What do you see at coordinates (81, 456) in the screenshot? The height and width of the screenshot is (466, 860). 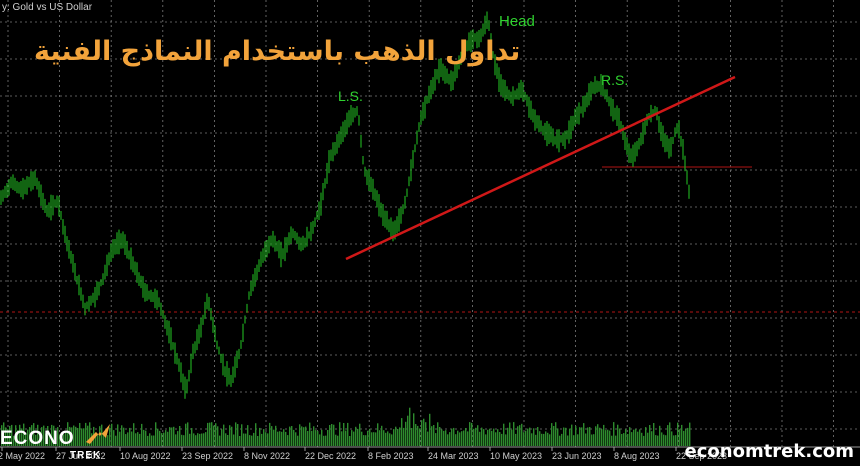 I see `x-tick-label: 27 Jun 2022` at bounding box center [81, 456].